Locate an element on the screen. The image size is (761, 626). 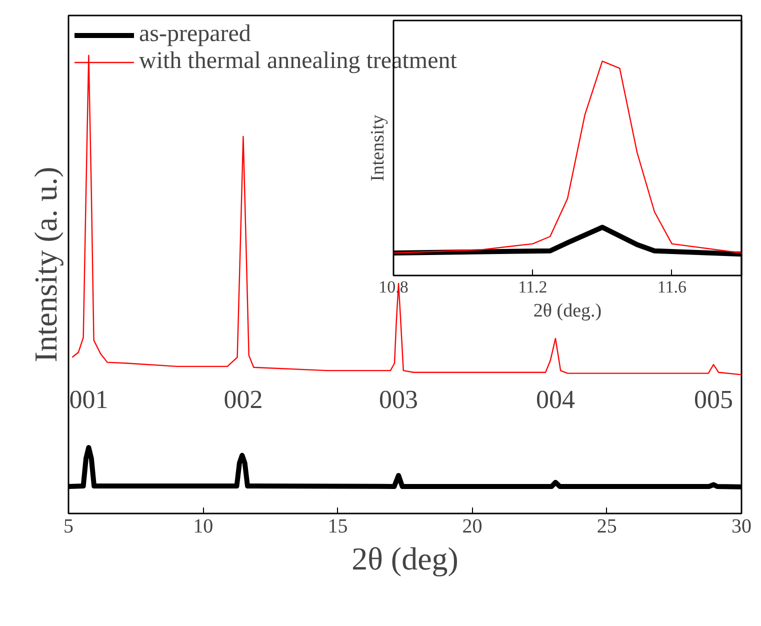
x-axis-title: 2θ (deg) is located at coordinates (405, 558).